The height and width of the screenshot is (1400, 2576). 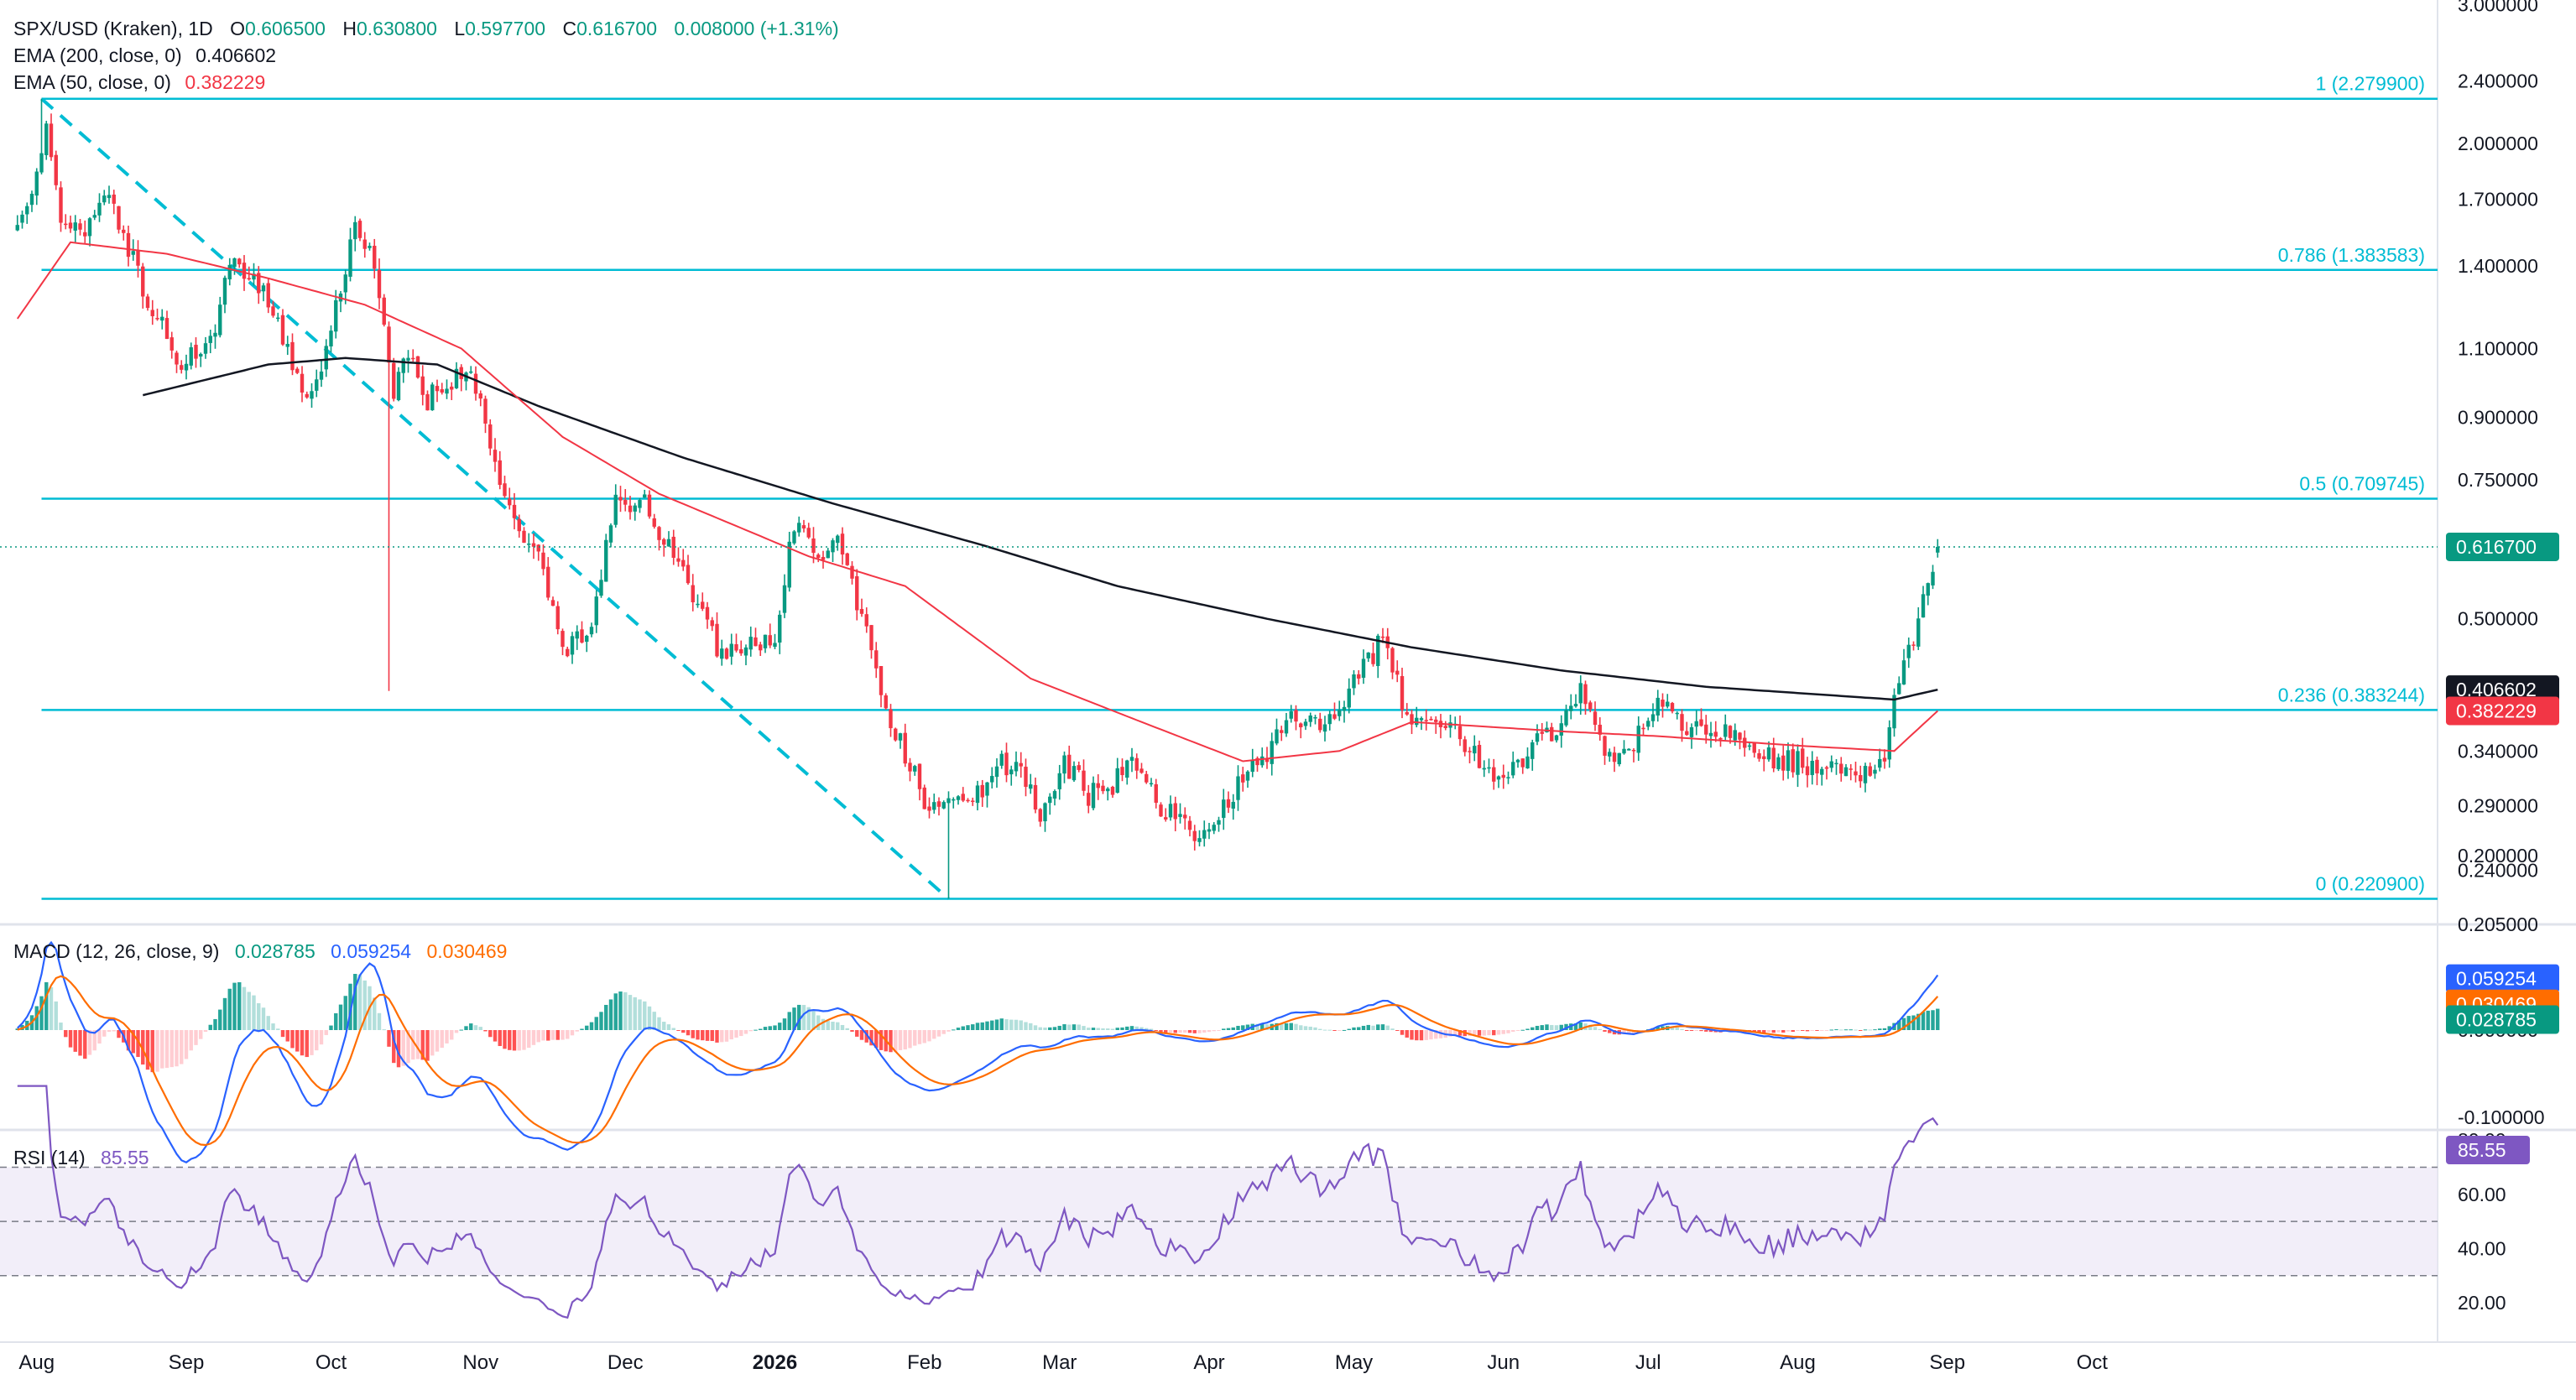 I want to click on fib-level: 0.236 (0.383244), so click(x=1239, y=697).